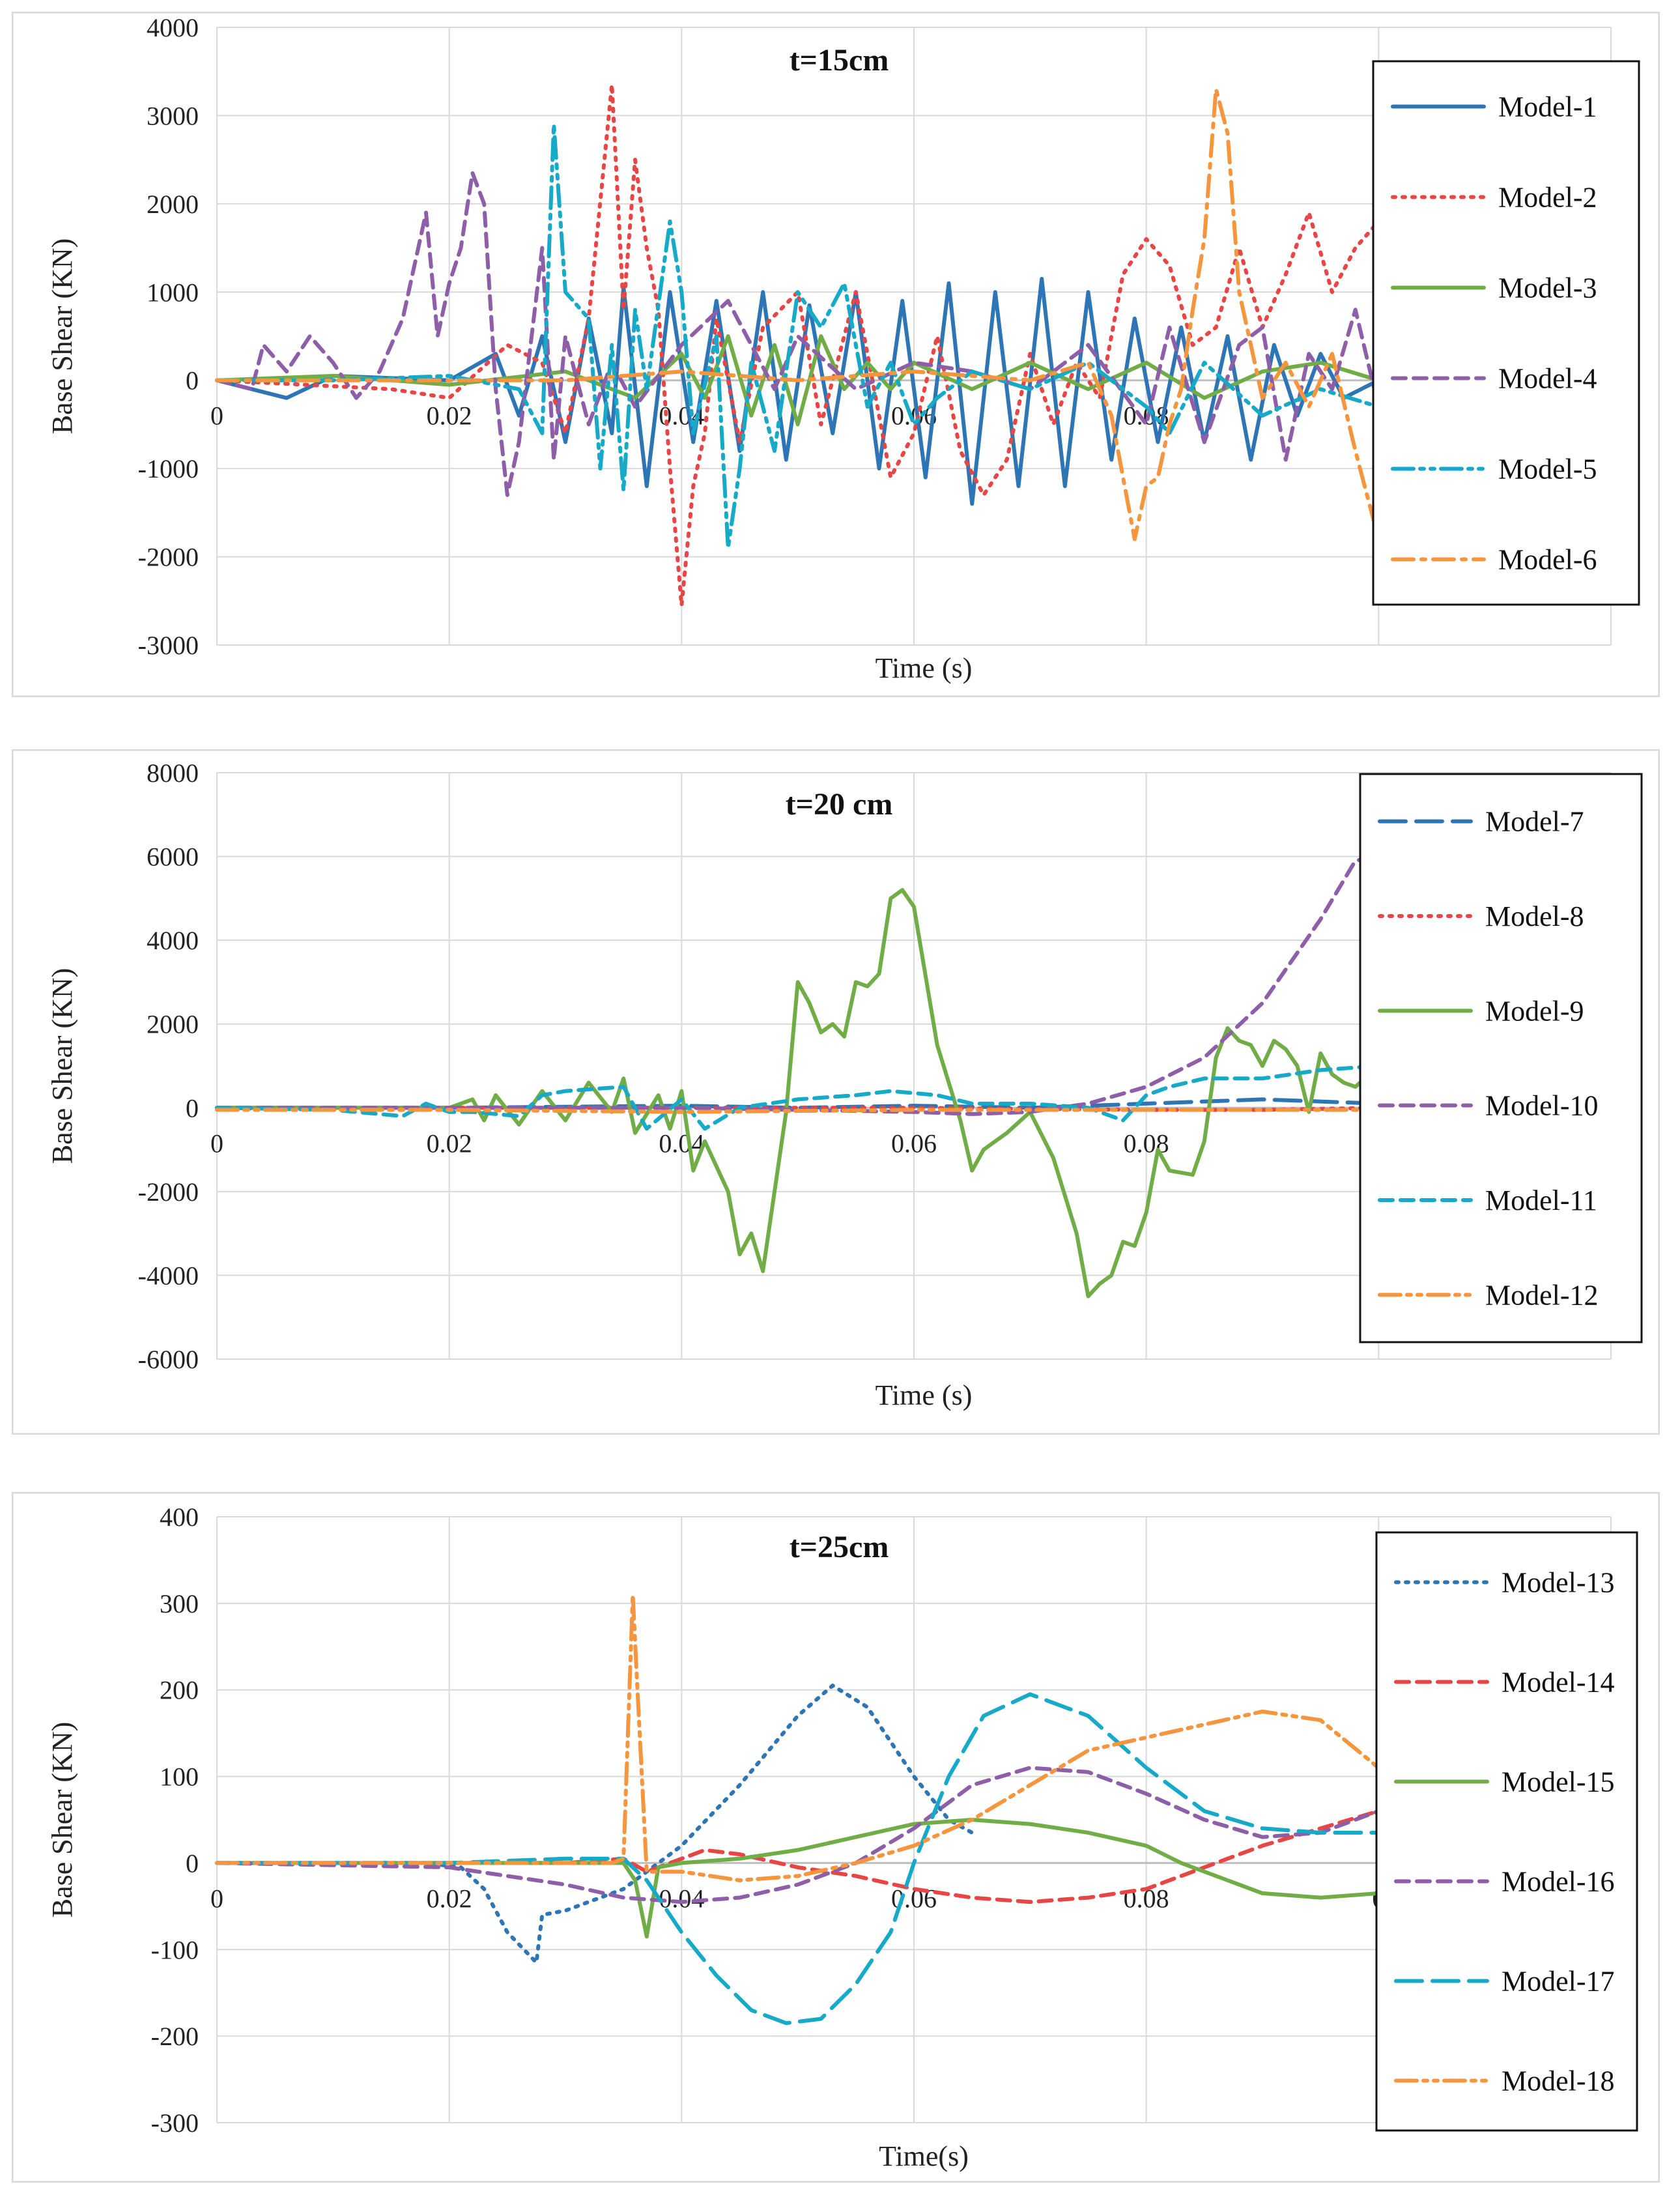 The width and height of the screenshot is (1680, 2195). What do you see at coordinates (1558, 1982) in the screenshot?
I see `legend-label: Model-17` at bounding box center [1558, 1982].